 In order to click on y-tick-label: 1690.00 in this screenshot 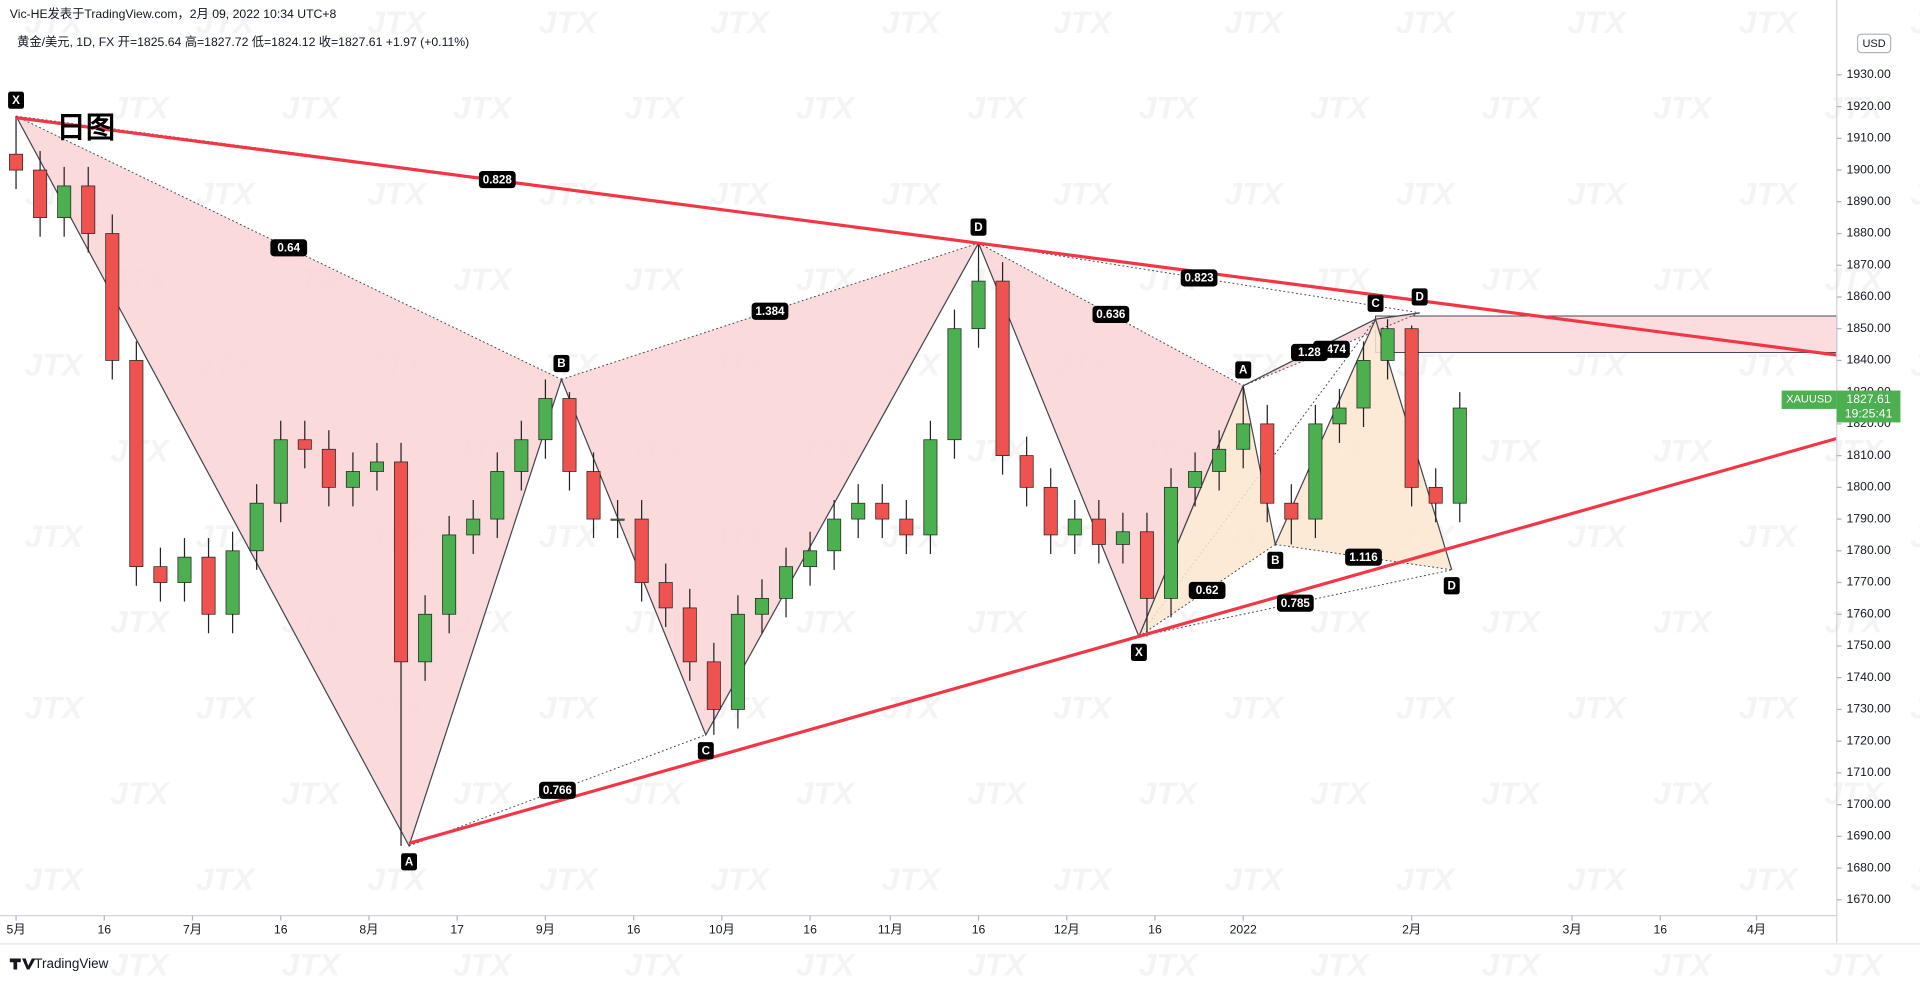, I will do `click(1869, 836)`.